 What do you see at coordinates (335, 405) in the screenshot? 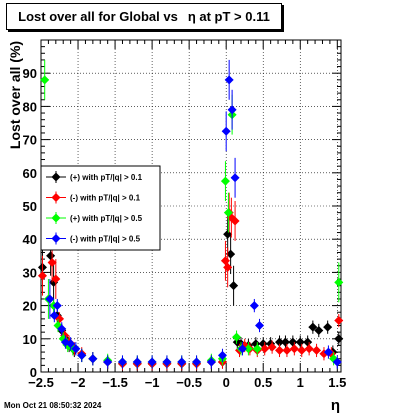
I see `x-axis-label: η` at bounding box center [335, 405].